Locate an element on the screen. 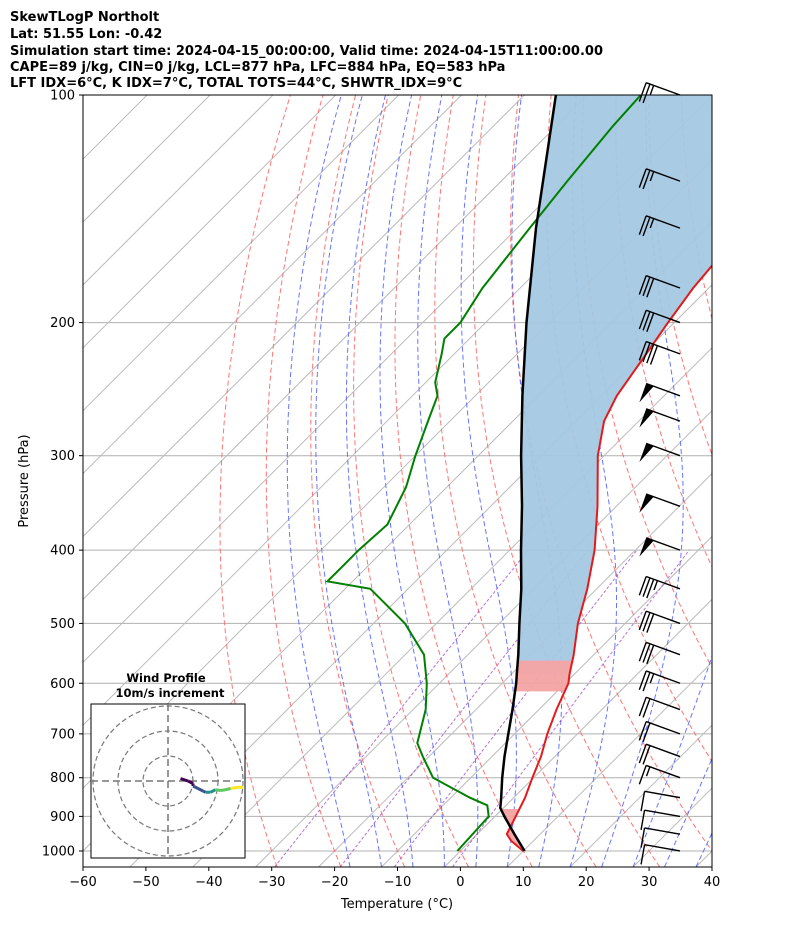 The image size is (794, 937). x-tick-label: 20 is located at coordinates (586, 882).